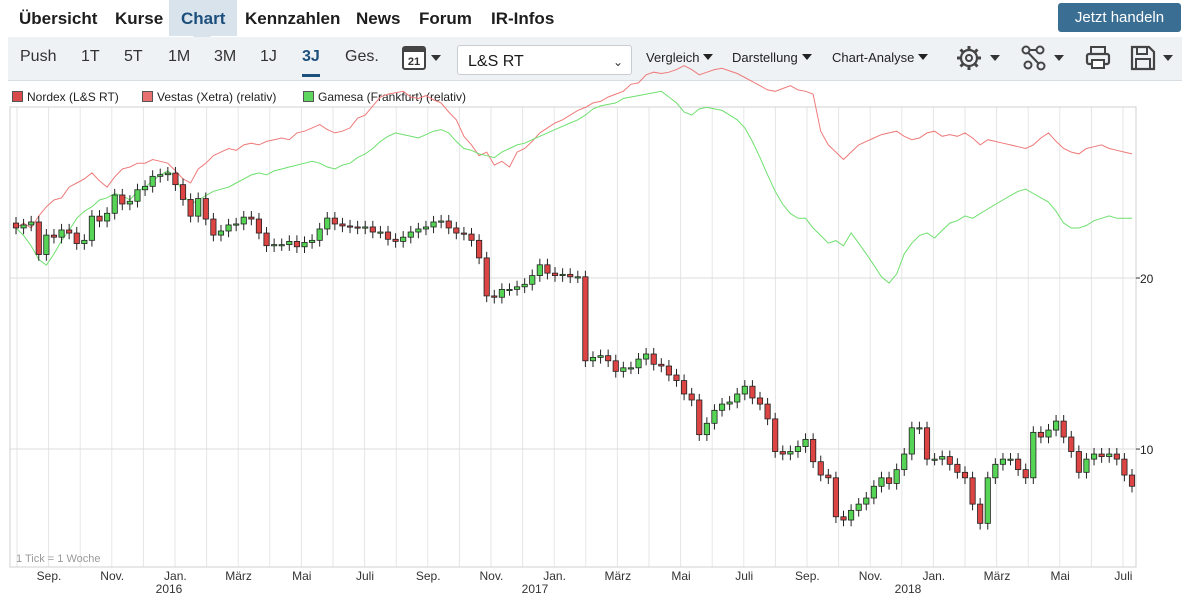 This screenshot has height=593, width=1197. Describe the element at coordinates (179, 56) in the screenshot. I see `range-1m: 1M` at that location.